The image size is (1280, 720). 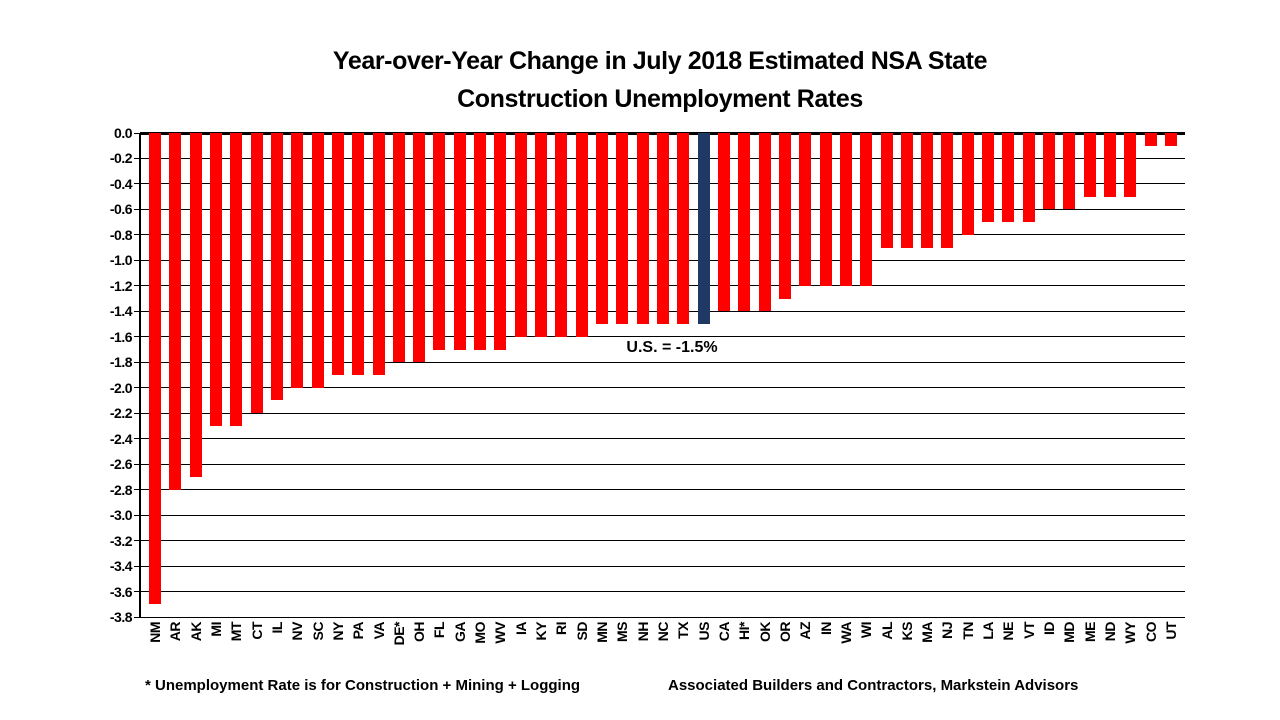 I want to click on bar-ne, so click(x=1008, y=178).